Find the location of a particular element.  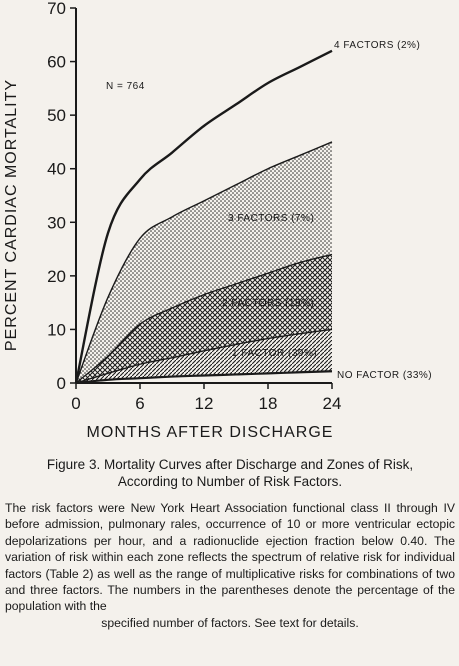

series-label-3-factors: 3 FACTORS (7%) is located at coordinates (271, 218).